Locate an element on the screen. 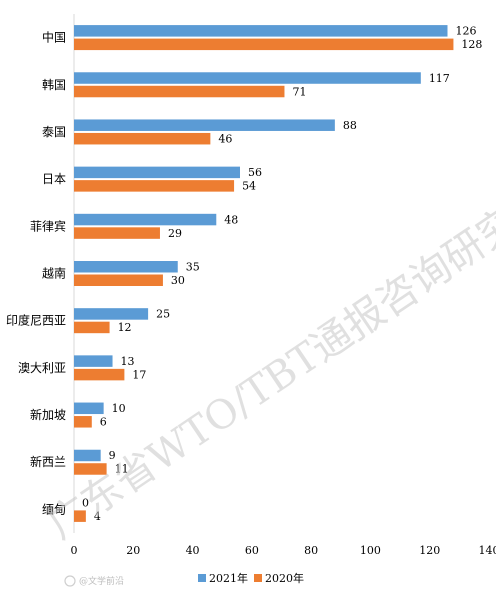 The height and width of the screenshot is (594, 496). data-label: 17 is located at coordinates (139, 374).